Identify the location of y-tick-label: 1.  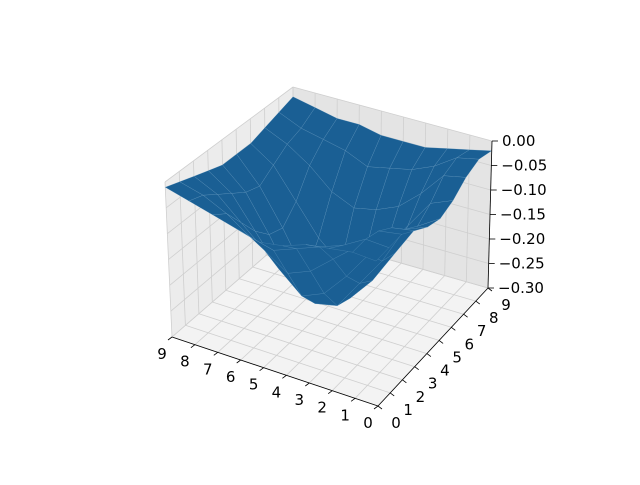
(408, 410).